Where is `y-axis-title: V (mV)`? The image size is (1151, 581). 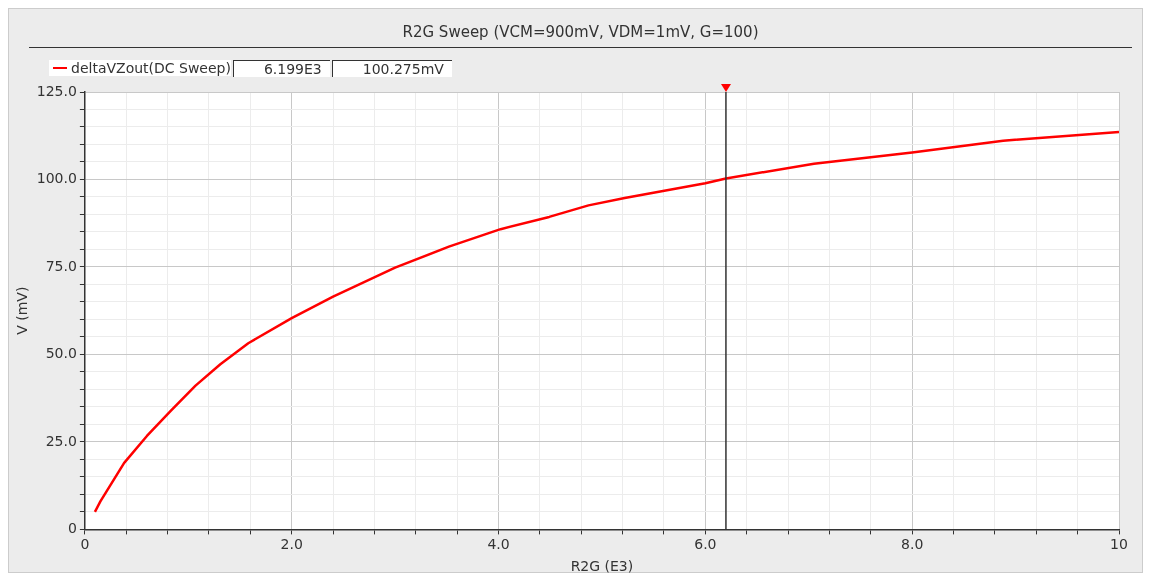
y-axis-title: V (mV) is located at coordinates (22, 310).